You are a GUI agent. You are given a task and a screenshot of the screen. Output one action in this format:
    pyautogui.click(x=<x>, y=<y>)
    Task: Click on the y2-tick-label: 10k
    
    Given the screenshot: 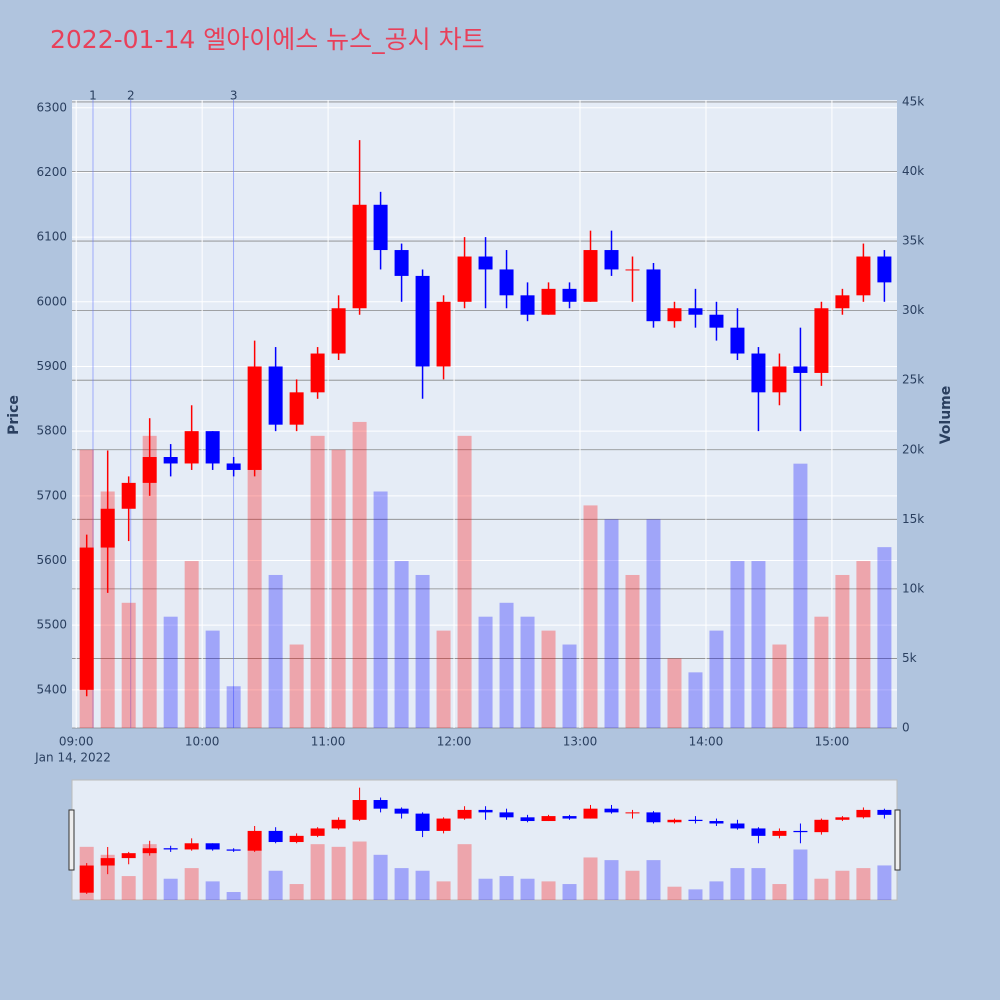 What is the action you would take?
    pyautogui.click(x=913, y=588)
    